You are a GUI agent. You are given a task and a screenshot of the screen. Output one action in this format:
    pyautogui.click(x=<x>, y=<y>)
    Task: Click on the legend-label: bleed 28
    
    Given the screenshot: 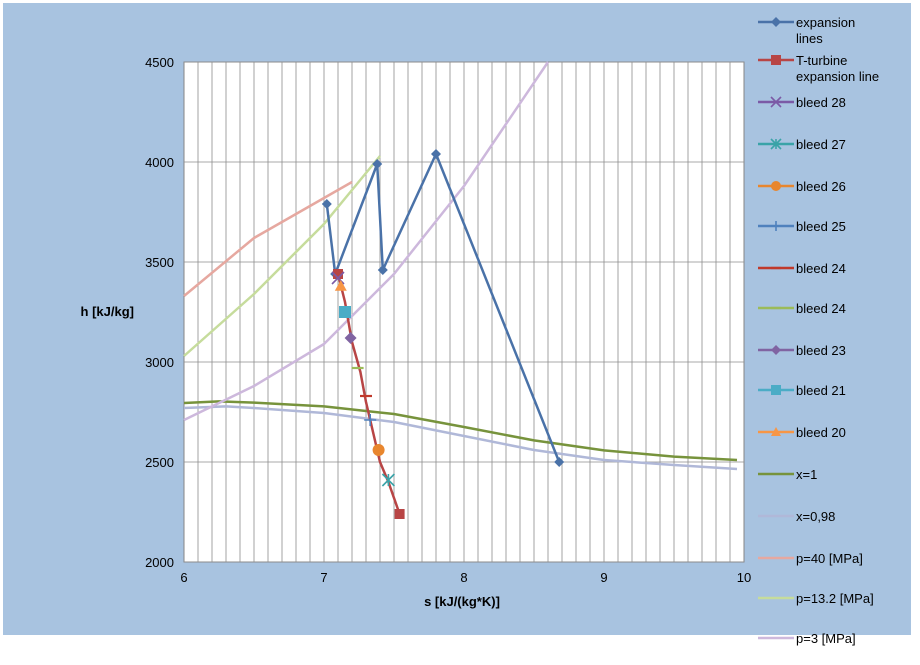 What is the action you would take?
    pyautogui.click(x=821, y=102)
    